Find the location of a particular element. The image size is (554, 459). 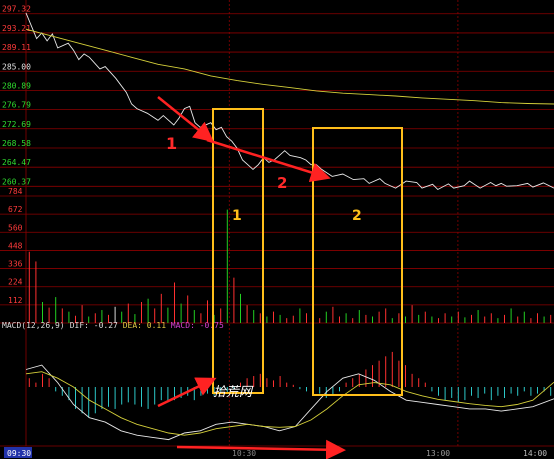

price-tick-label: 293.21 is located at coordinates (16, 28).